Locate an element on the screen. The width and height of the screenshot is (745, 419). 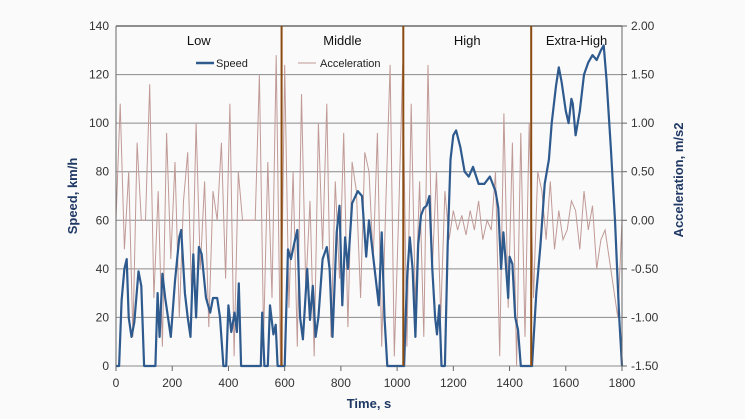
phase-label: Middle is located at coordinates (342, 40).